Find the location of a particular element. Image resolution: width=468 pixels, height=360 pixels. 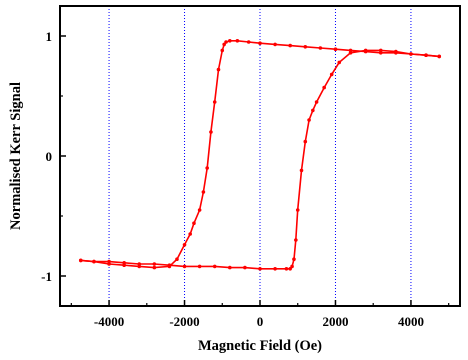

x-axis-title: Magnetic Field (Oe) is located at coordinates (260, 346).